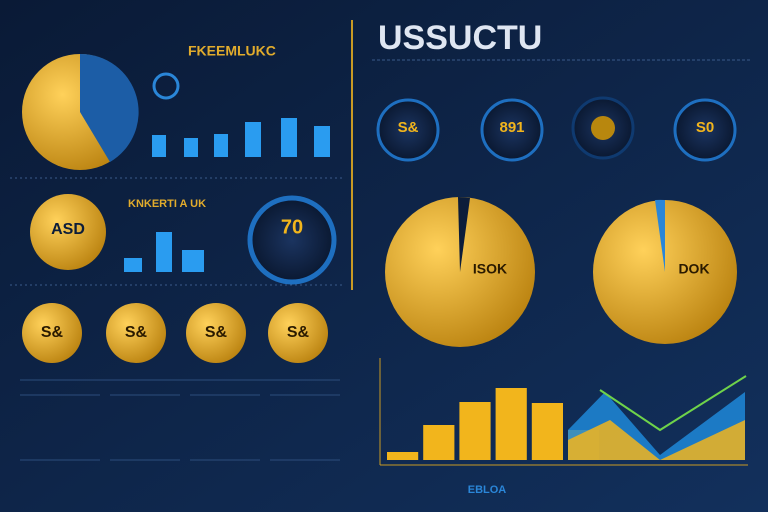 The height and width of the screenshot is (512, 768). I want to click on ring-icon, so click(603, 128).